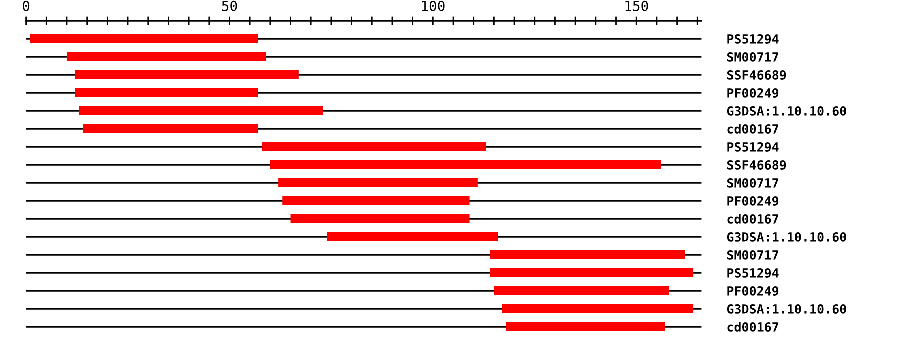 Image resolution: width=900 pixels, height=346 pixels. I want to click on x-tick-label: 50, so click(230, 6).